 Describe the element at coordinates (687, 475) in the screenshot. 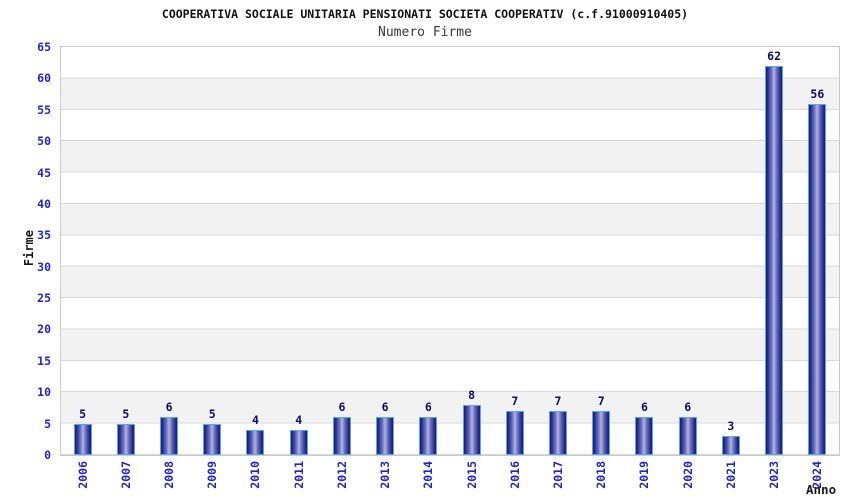

I see `x-tick-label: 2020` at that location.